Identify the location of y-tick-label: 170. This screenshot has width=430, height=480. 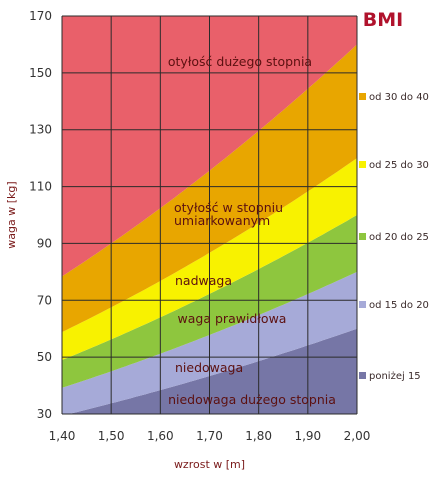
(40, 16).